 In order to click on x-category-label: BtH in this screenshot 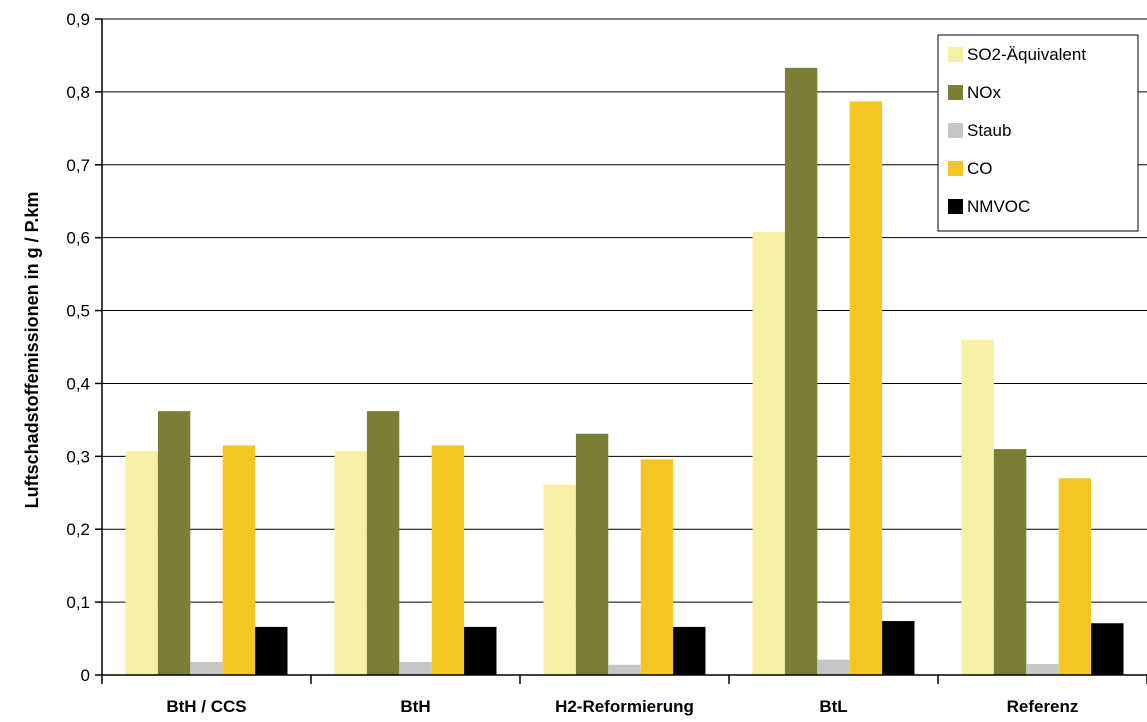, I will do `click(415, 706)`.